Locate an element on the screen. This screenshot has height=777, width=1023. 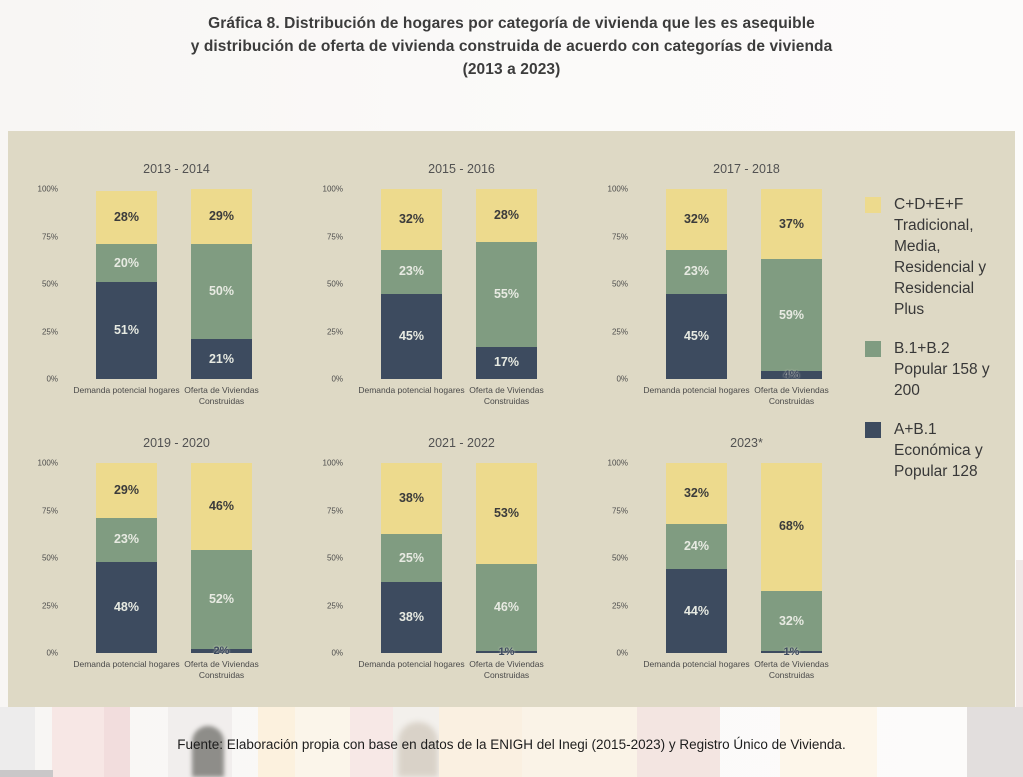
bar-column: 38% 25% 38% Demanda potencial hogares is located at coordinates (411, 572).